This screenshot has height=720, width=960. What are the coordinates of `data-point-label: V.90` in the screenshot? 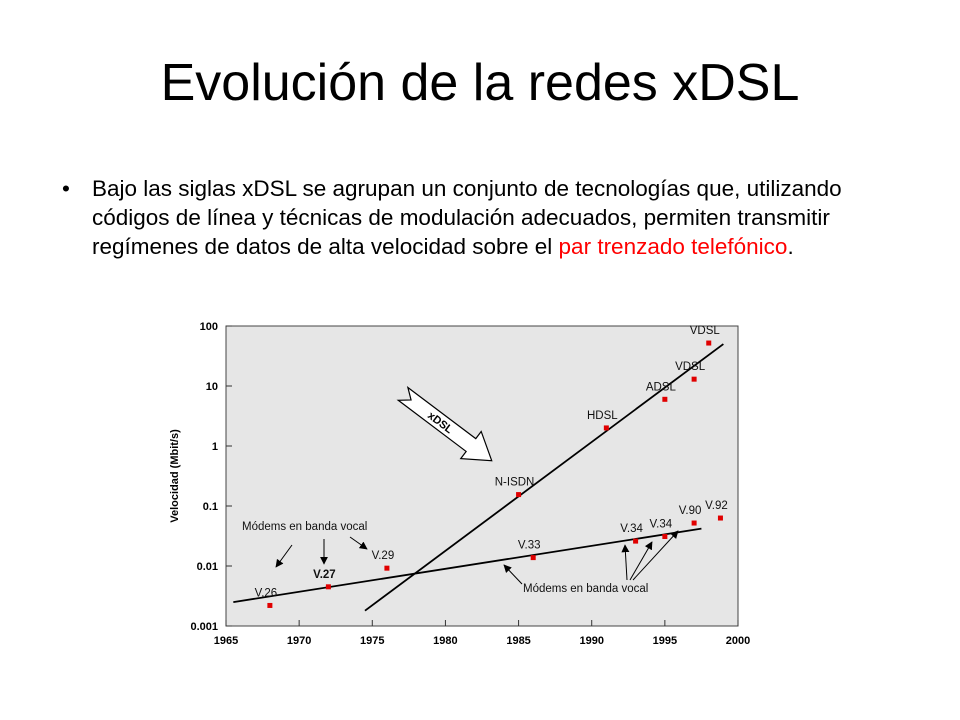 It's located at (690, 511).